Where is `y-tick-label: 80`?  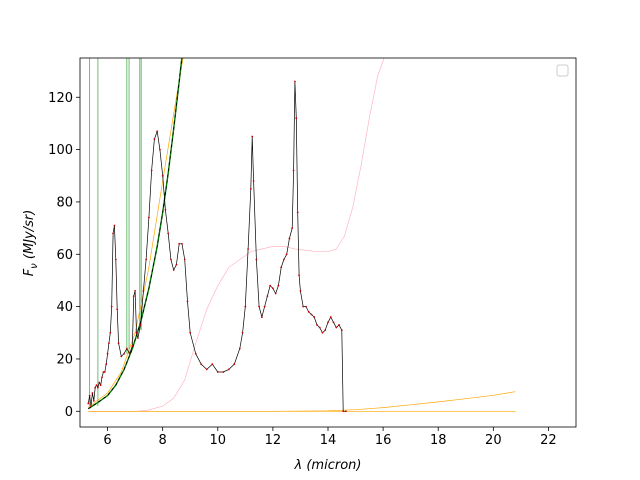 y-tick-label: 80 is located at coordinates (64, 202).